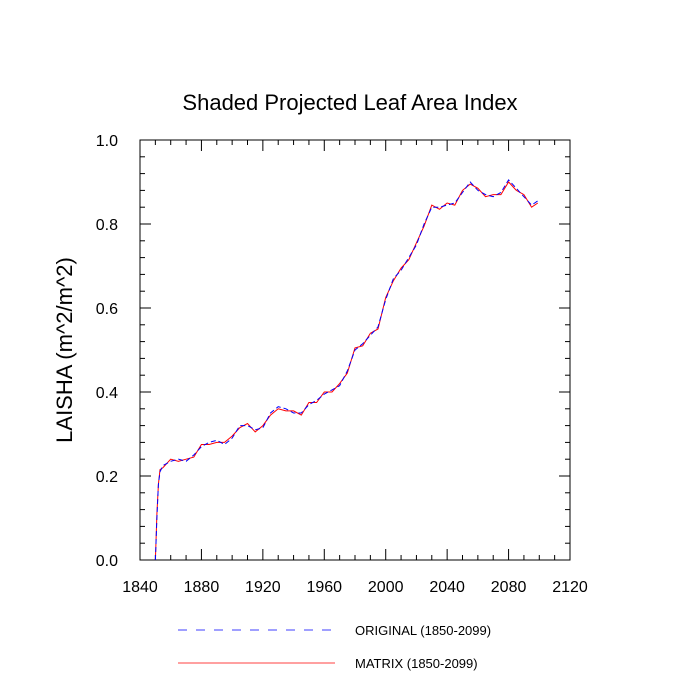 The image size is (700, 700). What do you see at coordinates (202, 587) in the screenshot?
I see `x-tick-label: 1880` at bounding box center [202, 587].